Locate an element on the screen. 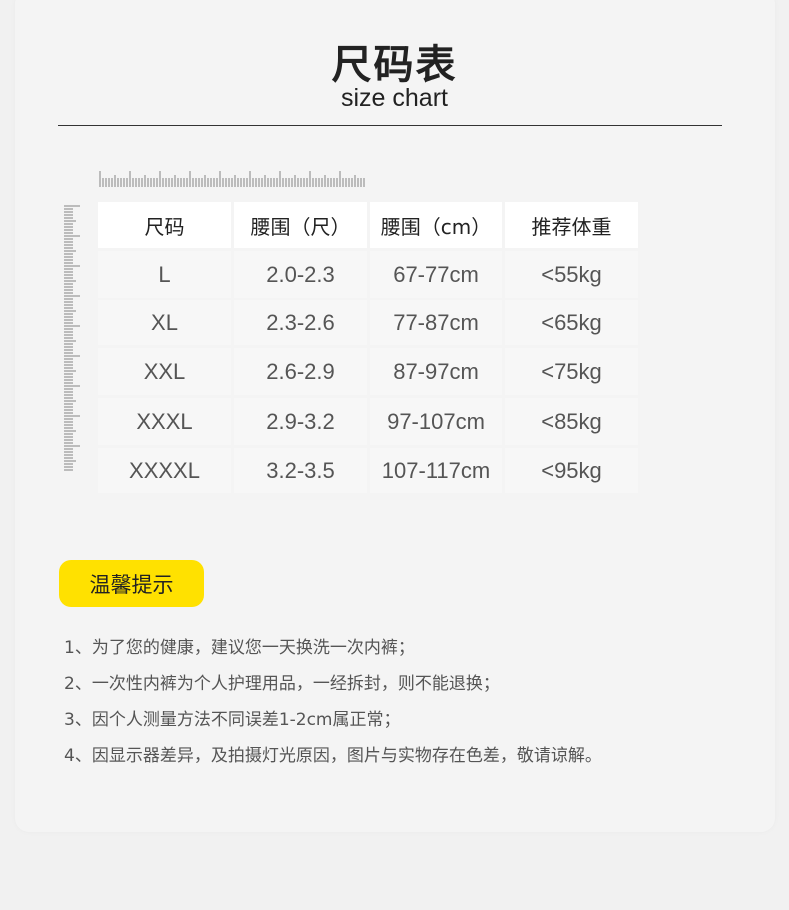 This screenshot has height=910, width=789. table-cell: XXXXL is located at coordinates (164, 470).